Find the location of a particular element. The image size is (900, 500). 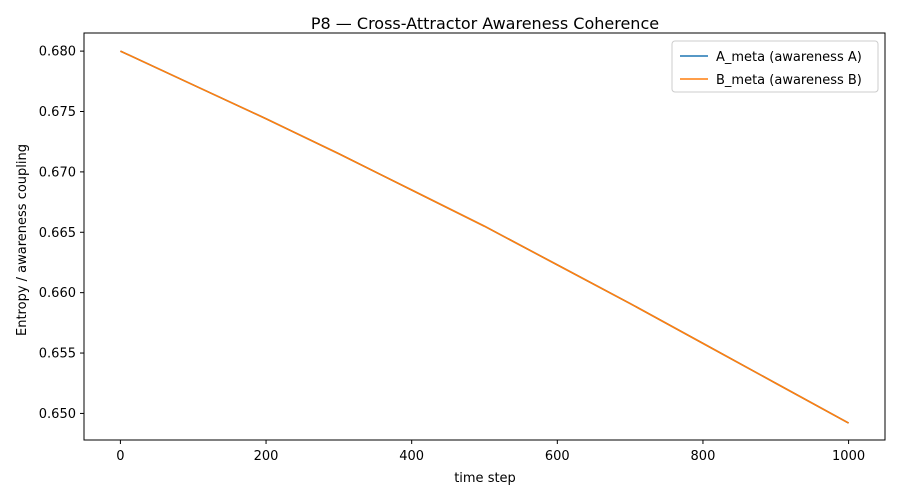

x-tick-label: 1000 is located at coordinates (848, 456).